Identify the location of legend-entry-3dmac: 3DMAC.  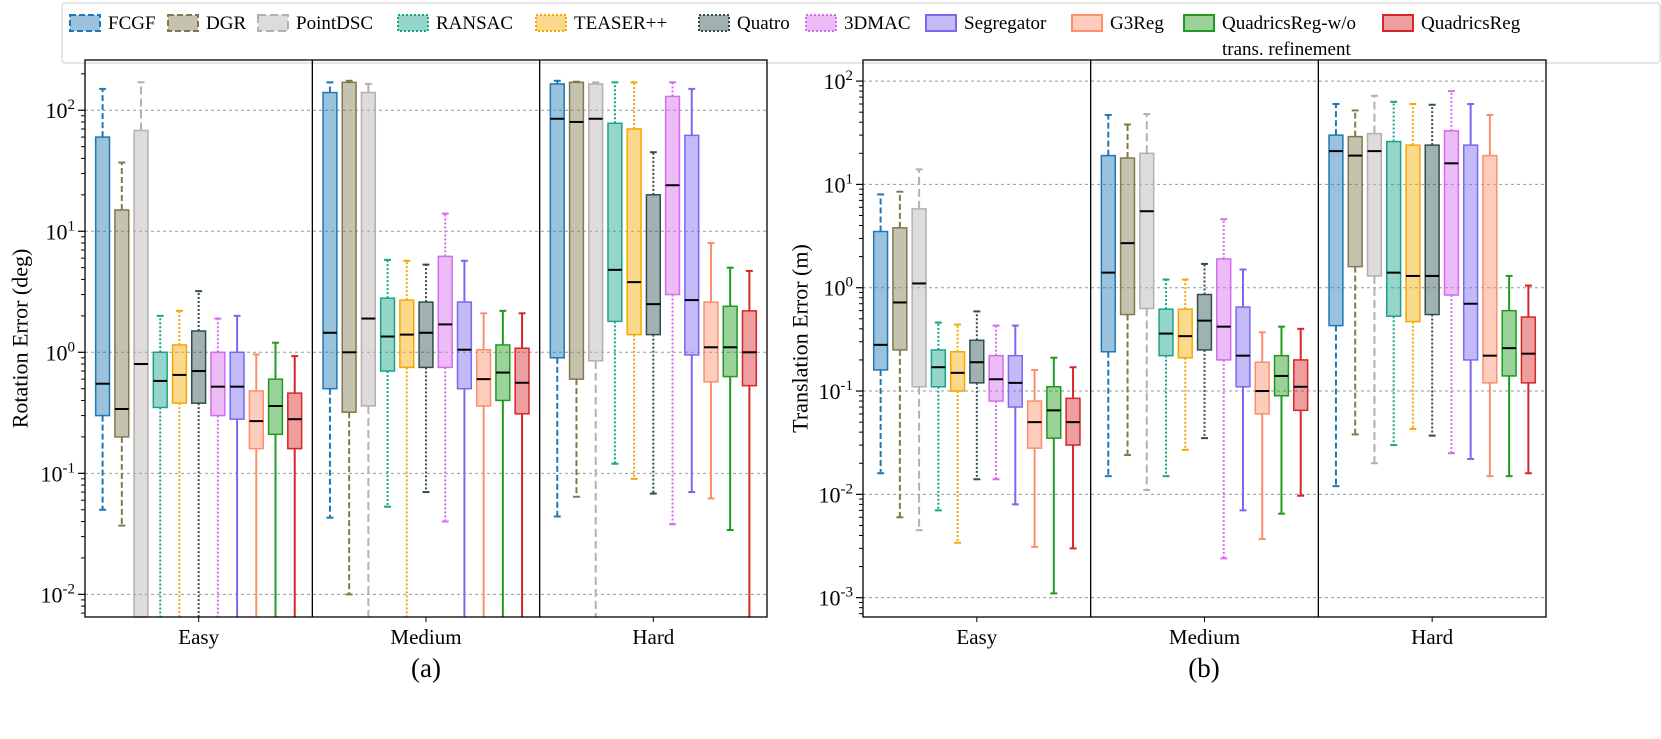
(858, 23).